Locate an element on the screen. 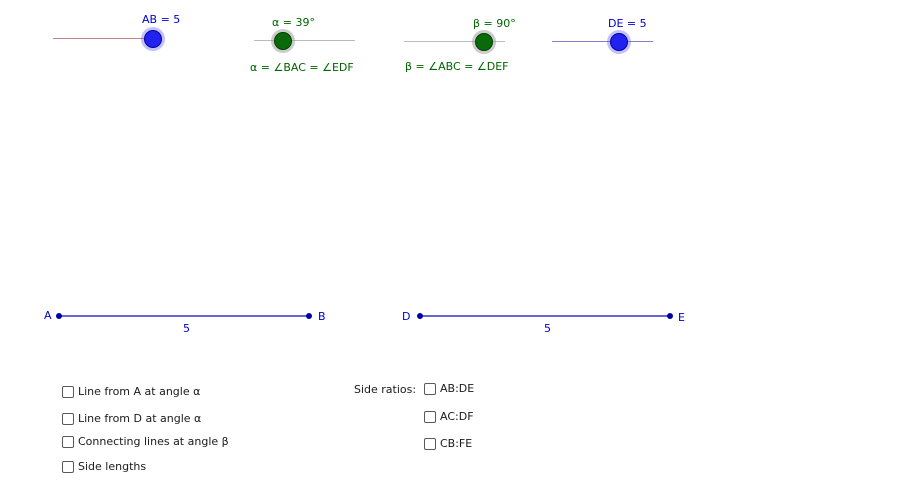 This screenshot has width=900, height=500. checkbox-side-lengths: Side lengths is located at coordinates (104, 466).